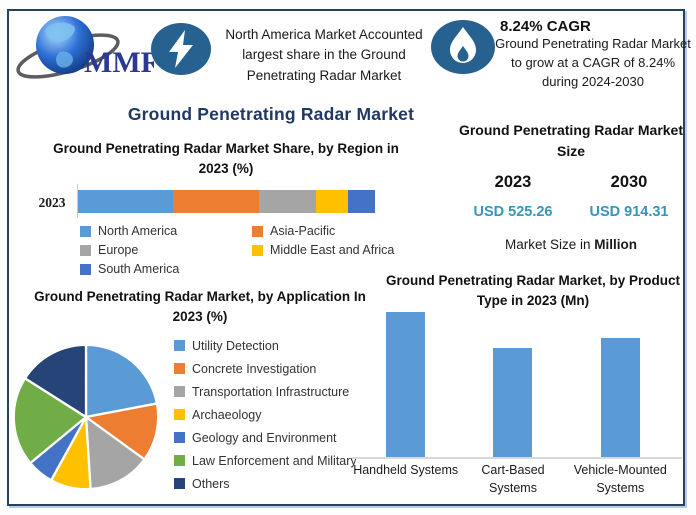 This screenshot has height=515, width=696. Describe the element at coordinates (65, 45) in the screenshot. I see `globe-icon` at that location.